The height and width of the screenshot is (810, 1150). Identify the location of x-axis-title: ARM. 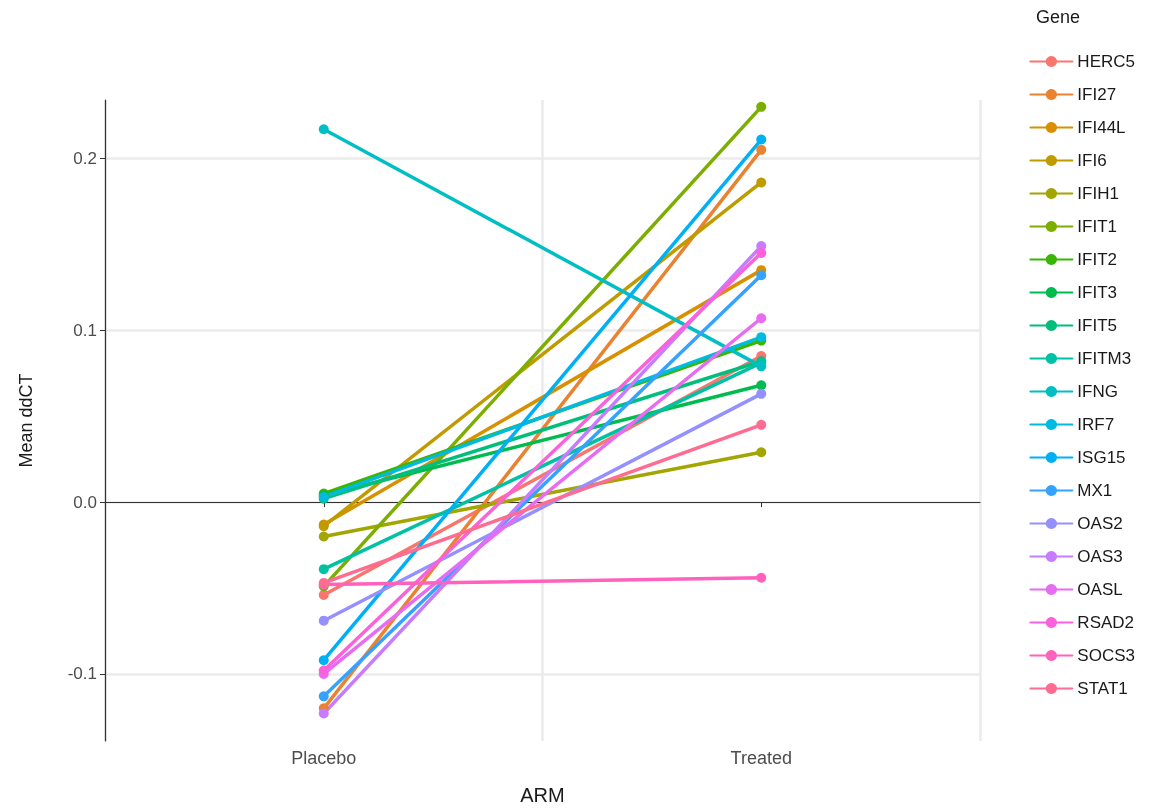
(542, 795).